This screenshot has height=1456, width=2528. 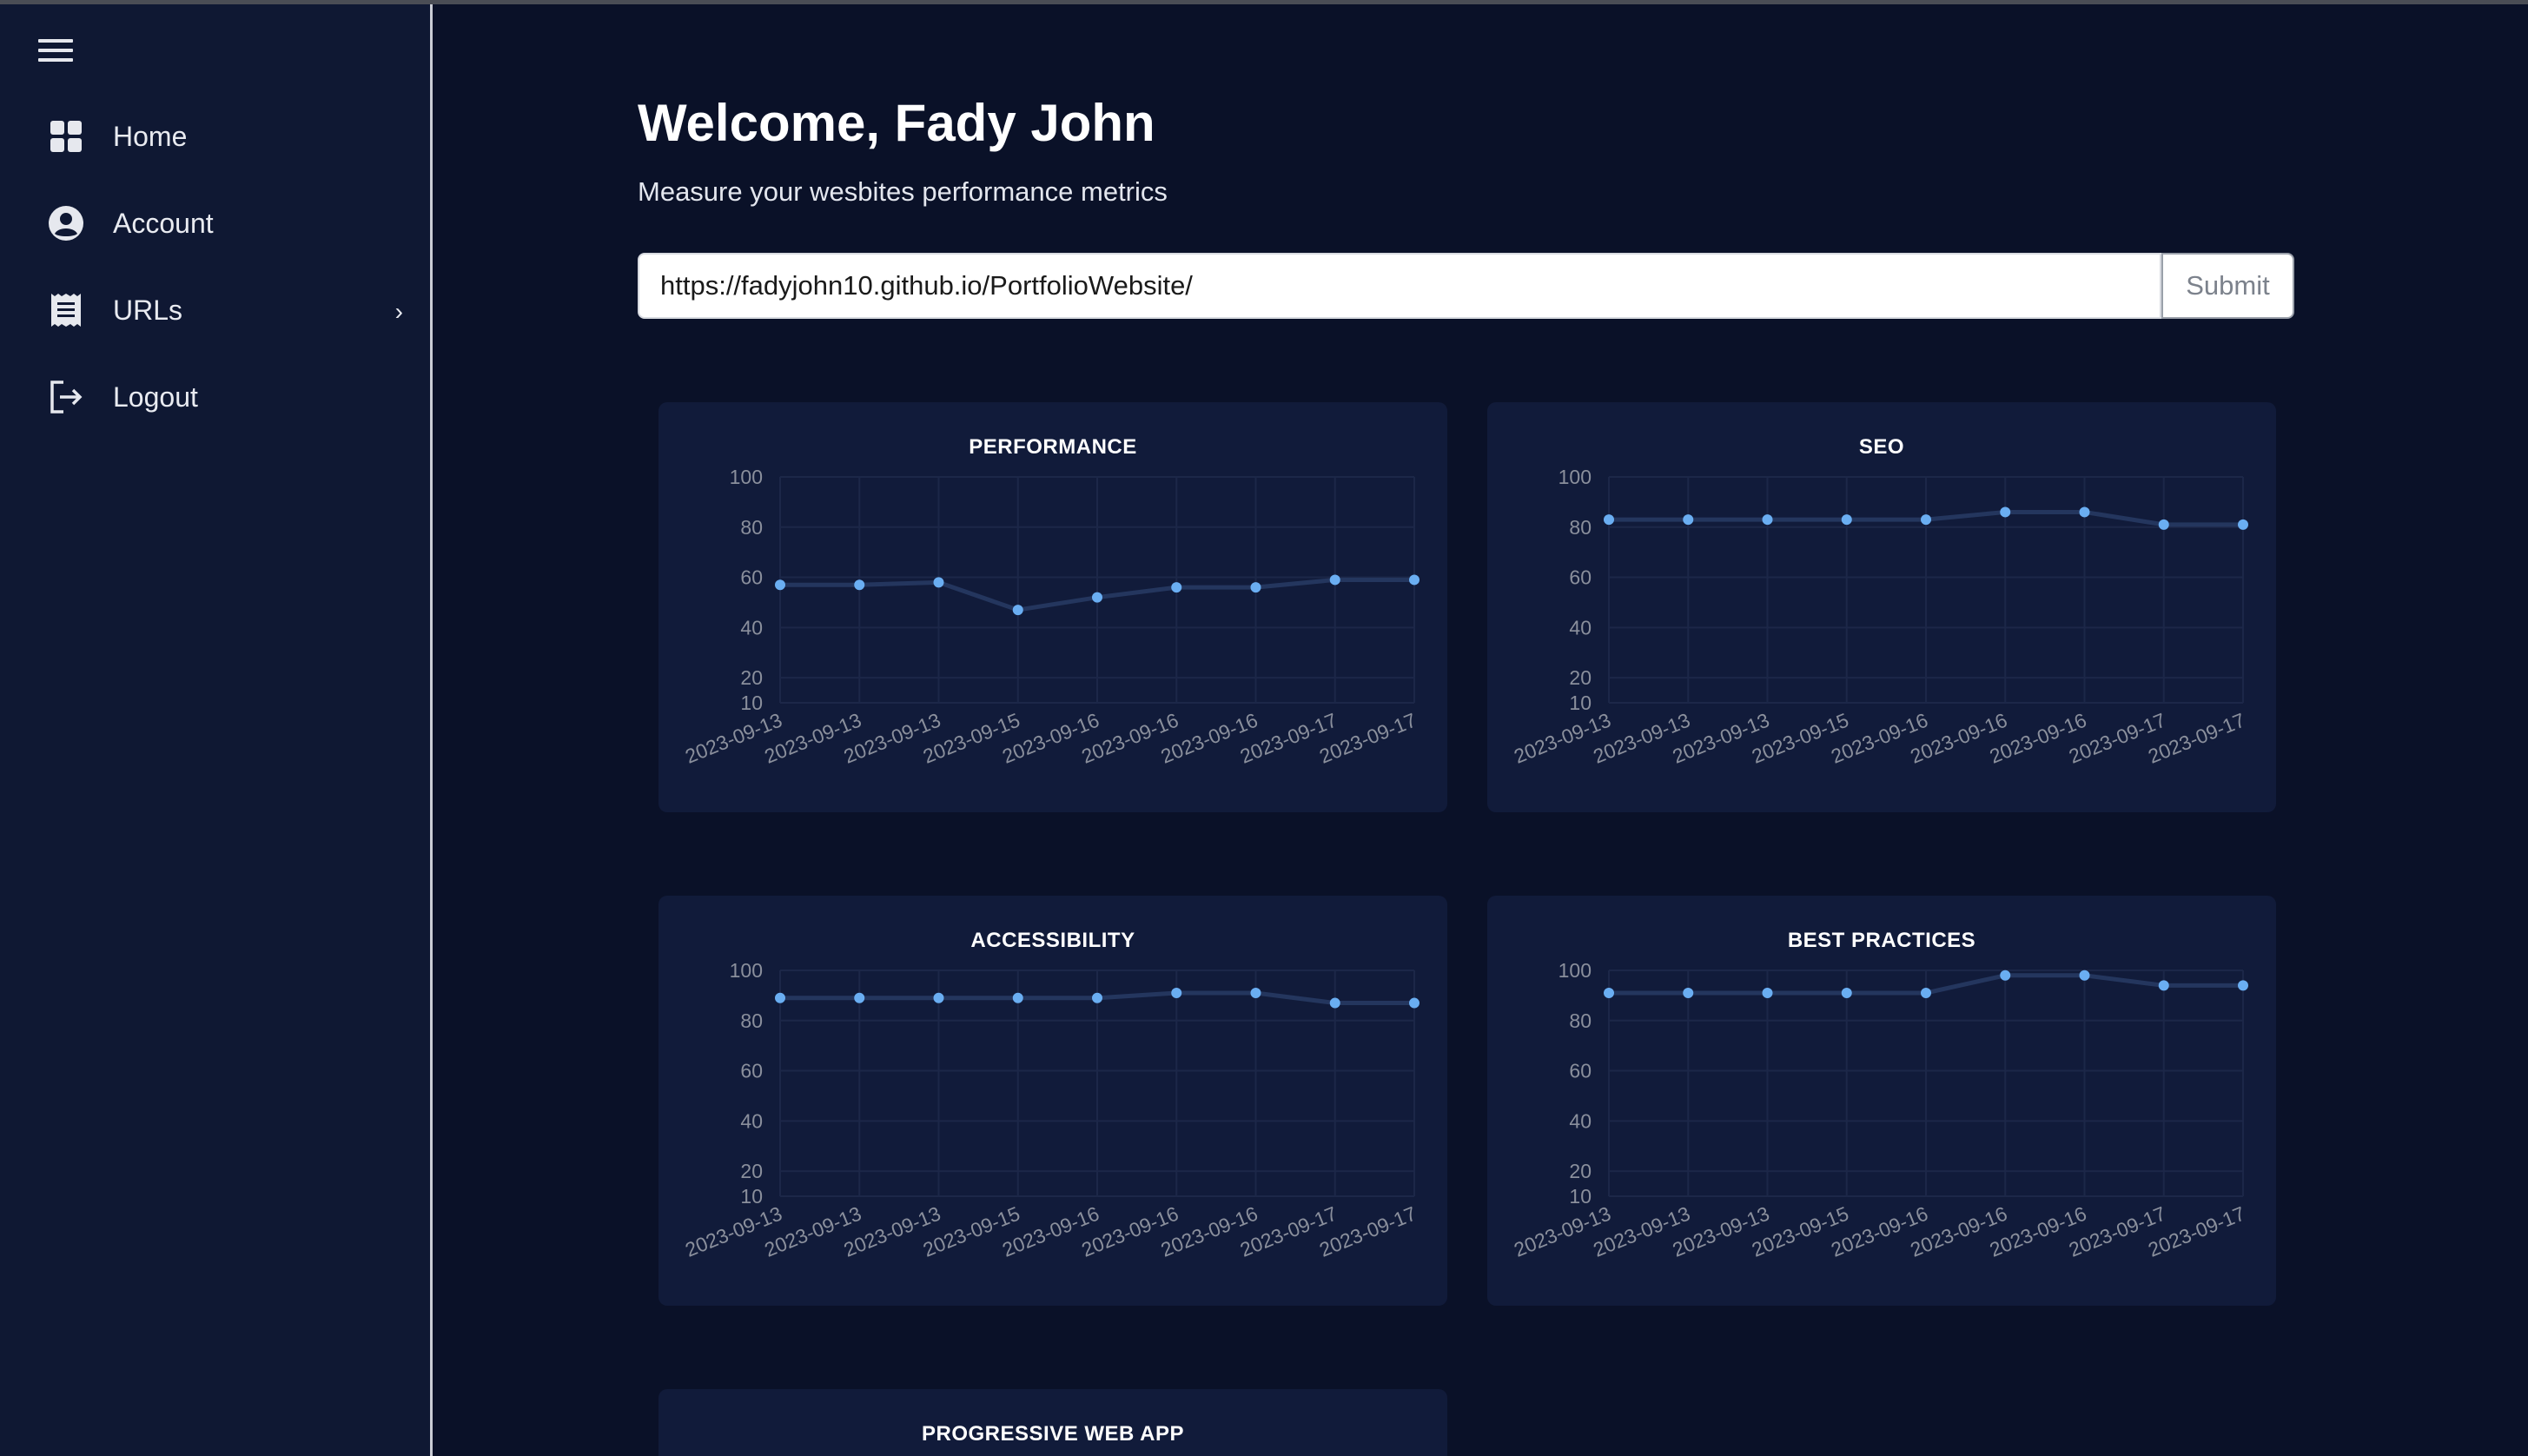 I want to click on sidebar-item-account: Account, so click(x=228, y=223).